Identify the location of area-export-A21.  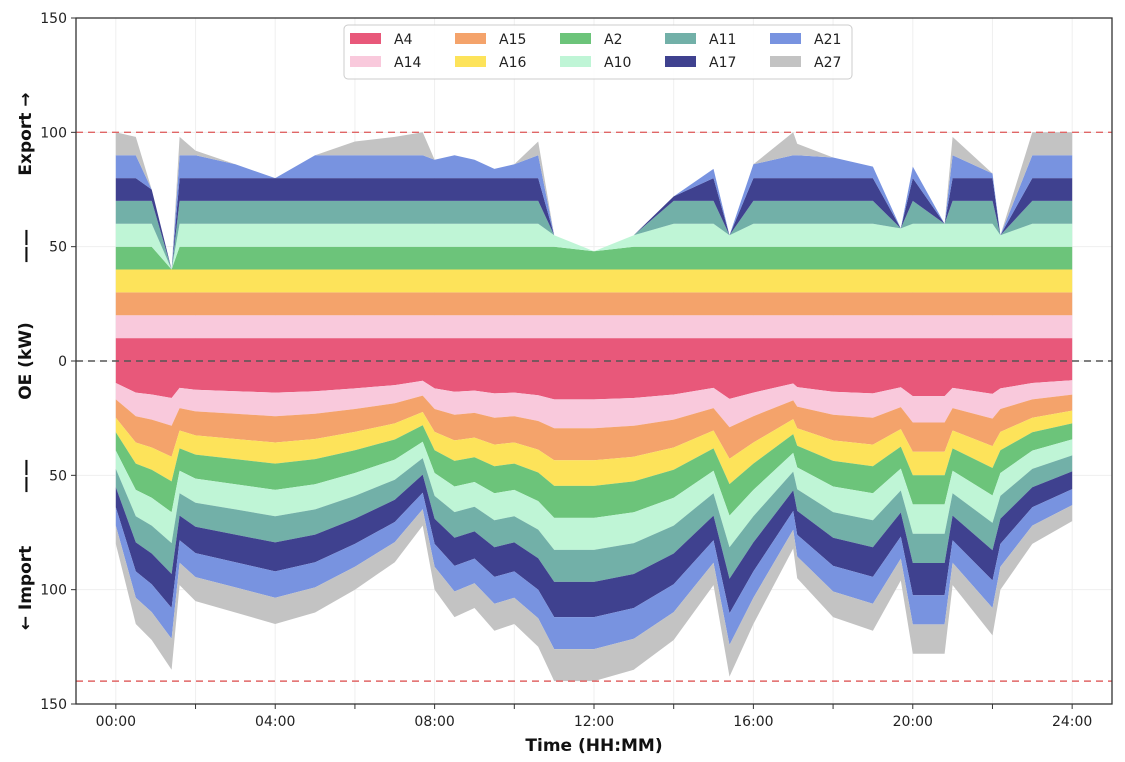
(594, 212).